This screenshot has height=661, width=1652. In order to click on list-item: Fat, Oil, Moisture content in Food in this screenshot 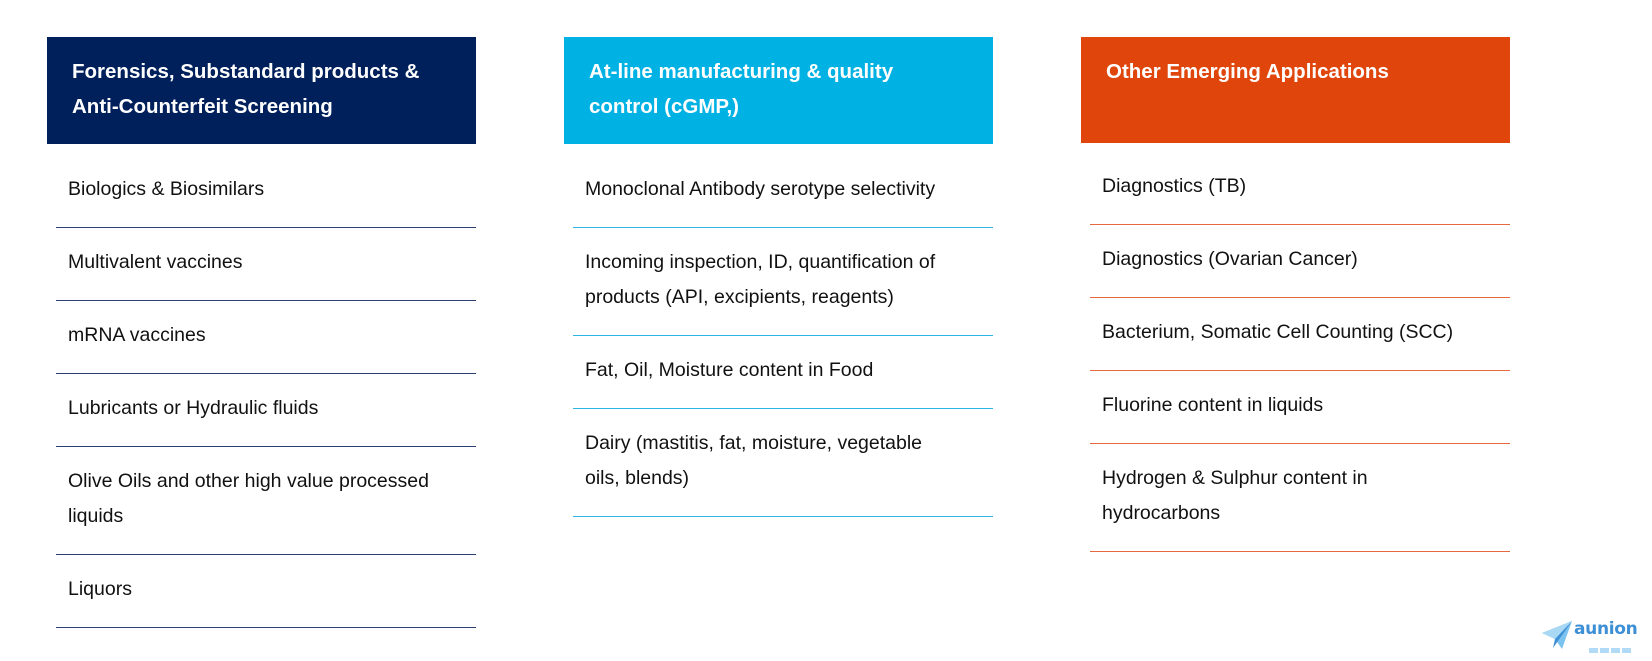, I will do `click(783, 372)`.